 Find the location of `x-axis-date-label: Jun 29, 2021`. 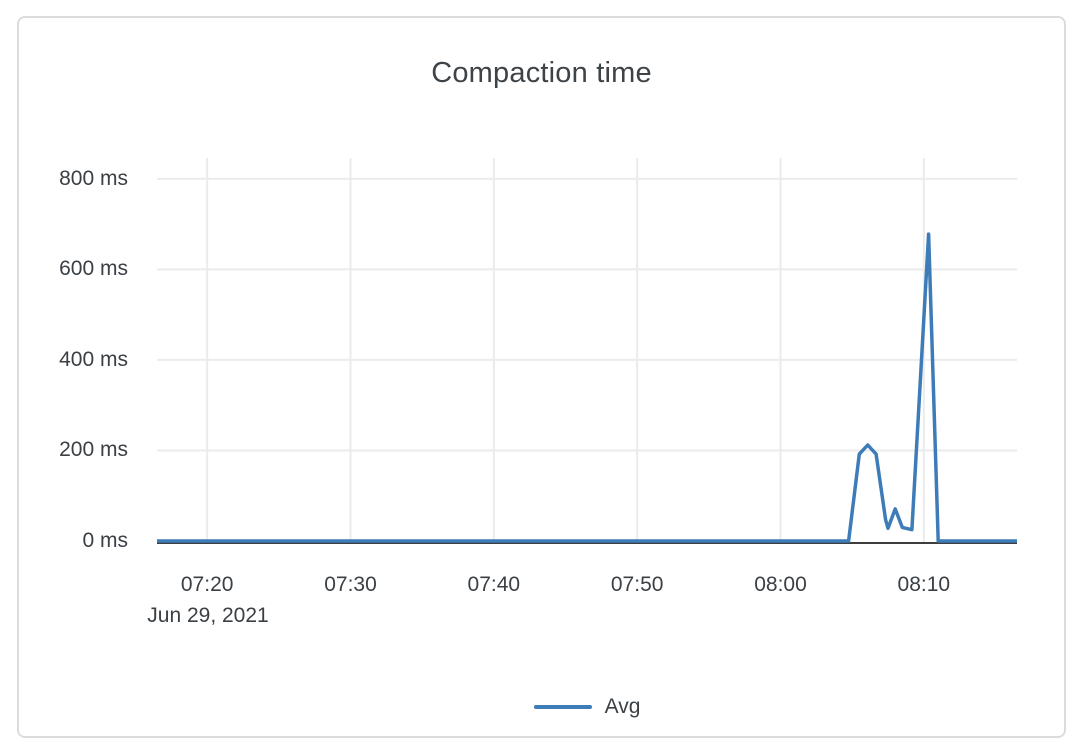

x-axis-date-label: Jun 29, 2021 is located at coordinates (208, 615).